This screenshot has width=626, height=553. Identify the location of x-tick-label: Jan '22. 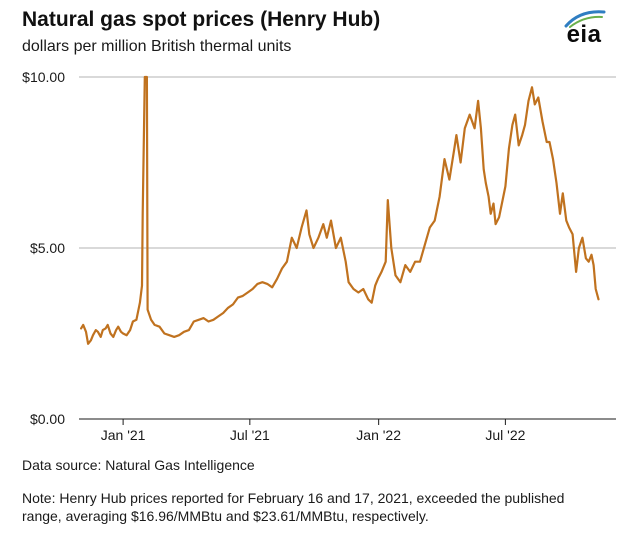
(378, 435).